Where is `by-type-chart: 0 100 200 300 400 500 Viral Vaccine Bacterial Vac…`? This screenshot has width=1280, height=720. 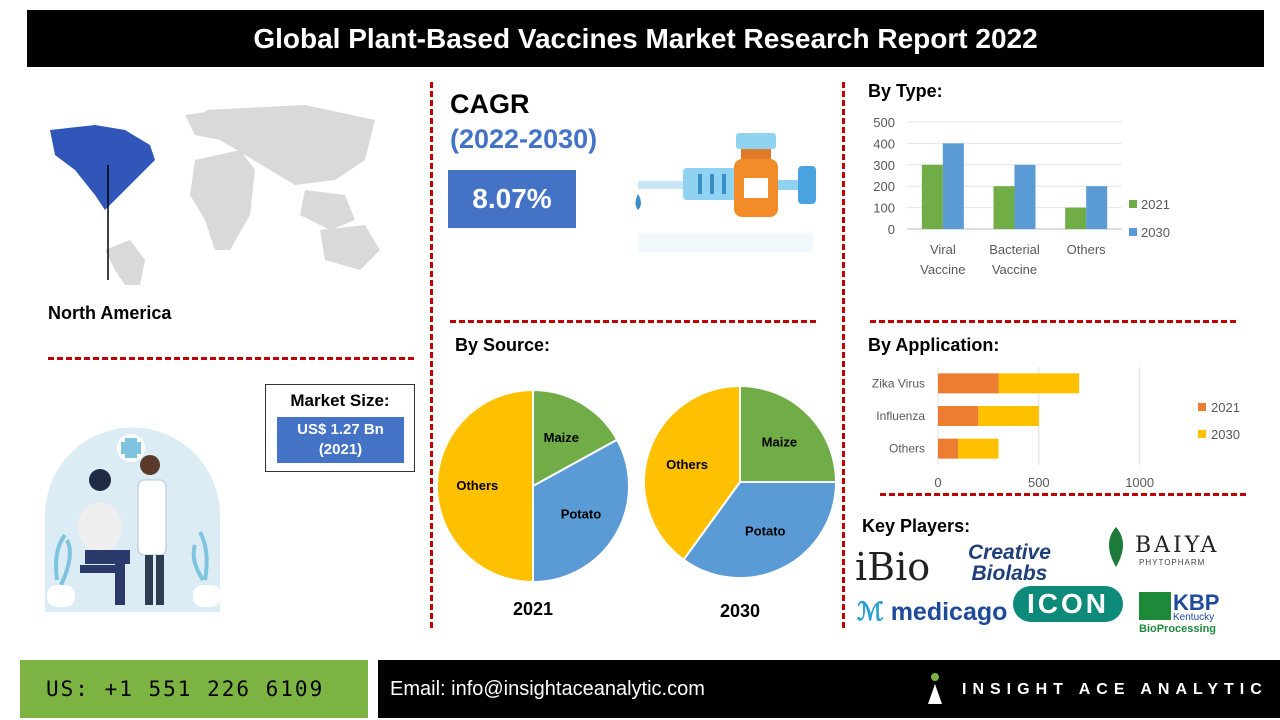
by-type-chart: 0 100 200 300 400 500 Viral Vaccine Bacterial Vac… is located at coordinates (1021, 196).